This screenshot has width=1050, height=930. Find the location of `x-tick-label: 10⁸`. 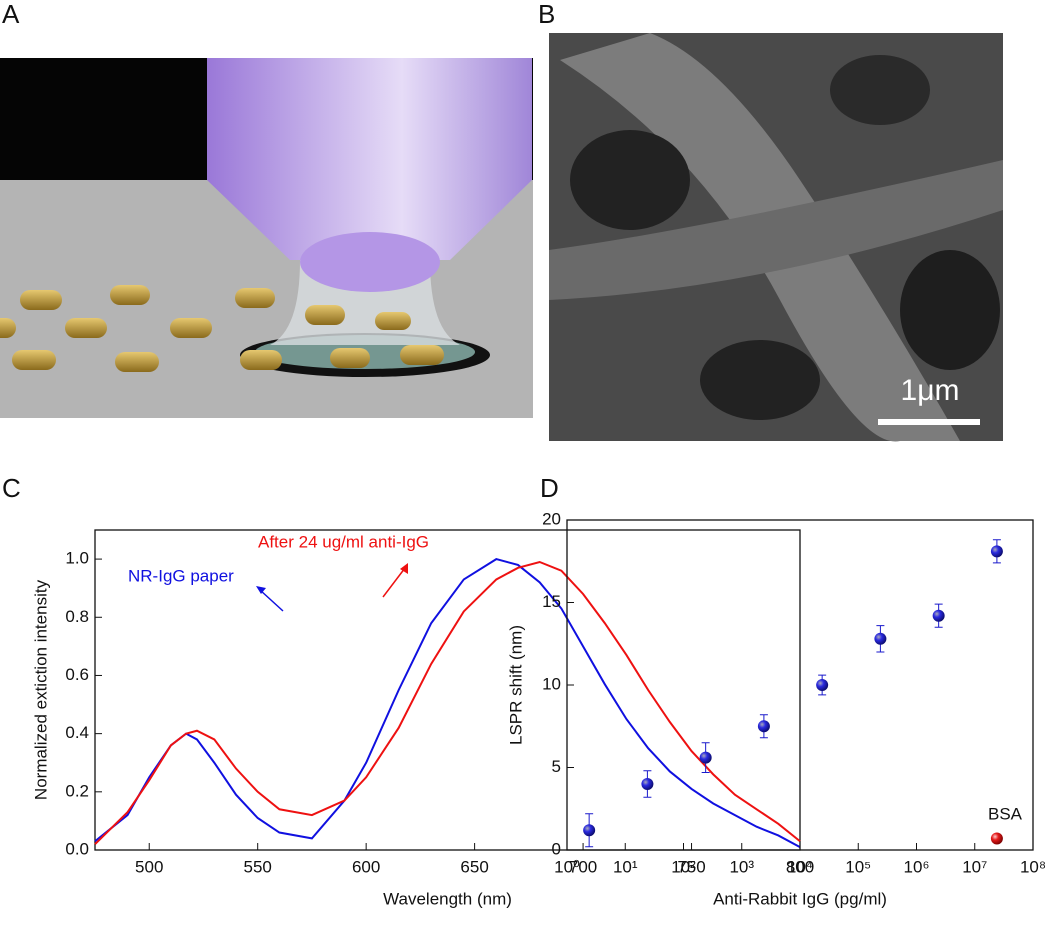

x-tick-label: 10⁸ is located at coordinates (1033, 866).